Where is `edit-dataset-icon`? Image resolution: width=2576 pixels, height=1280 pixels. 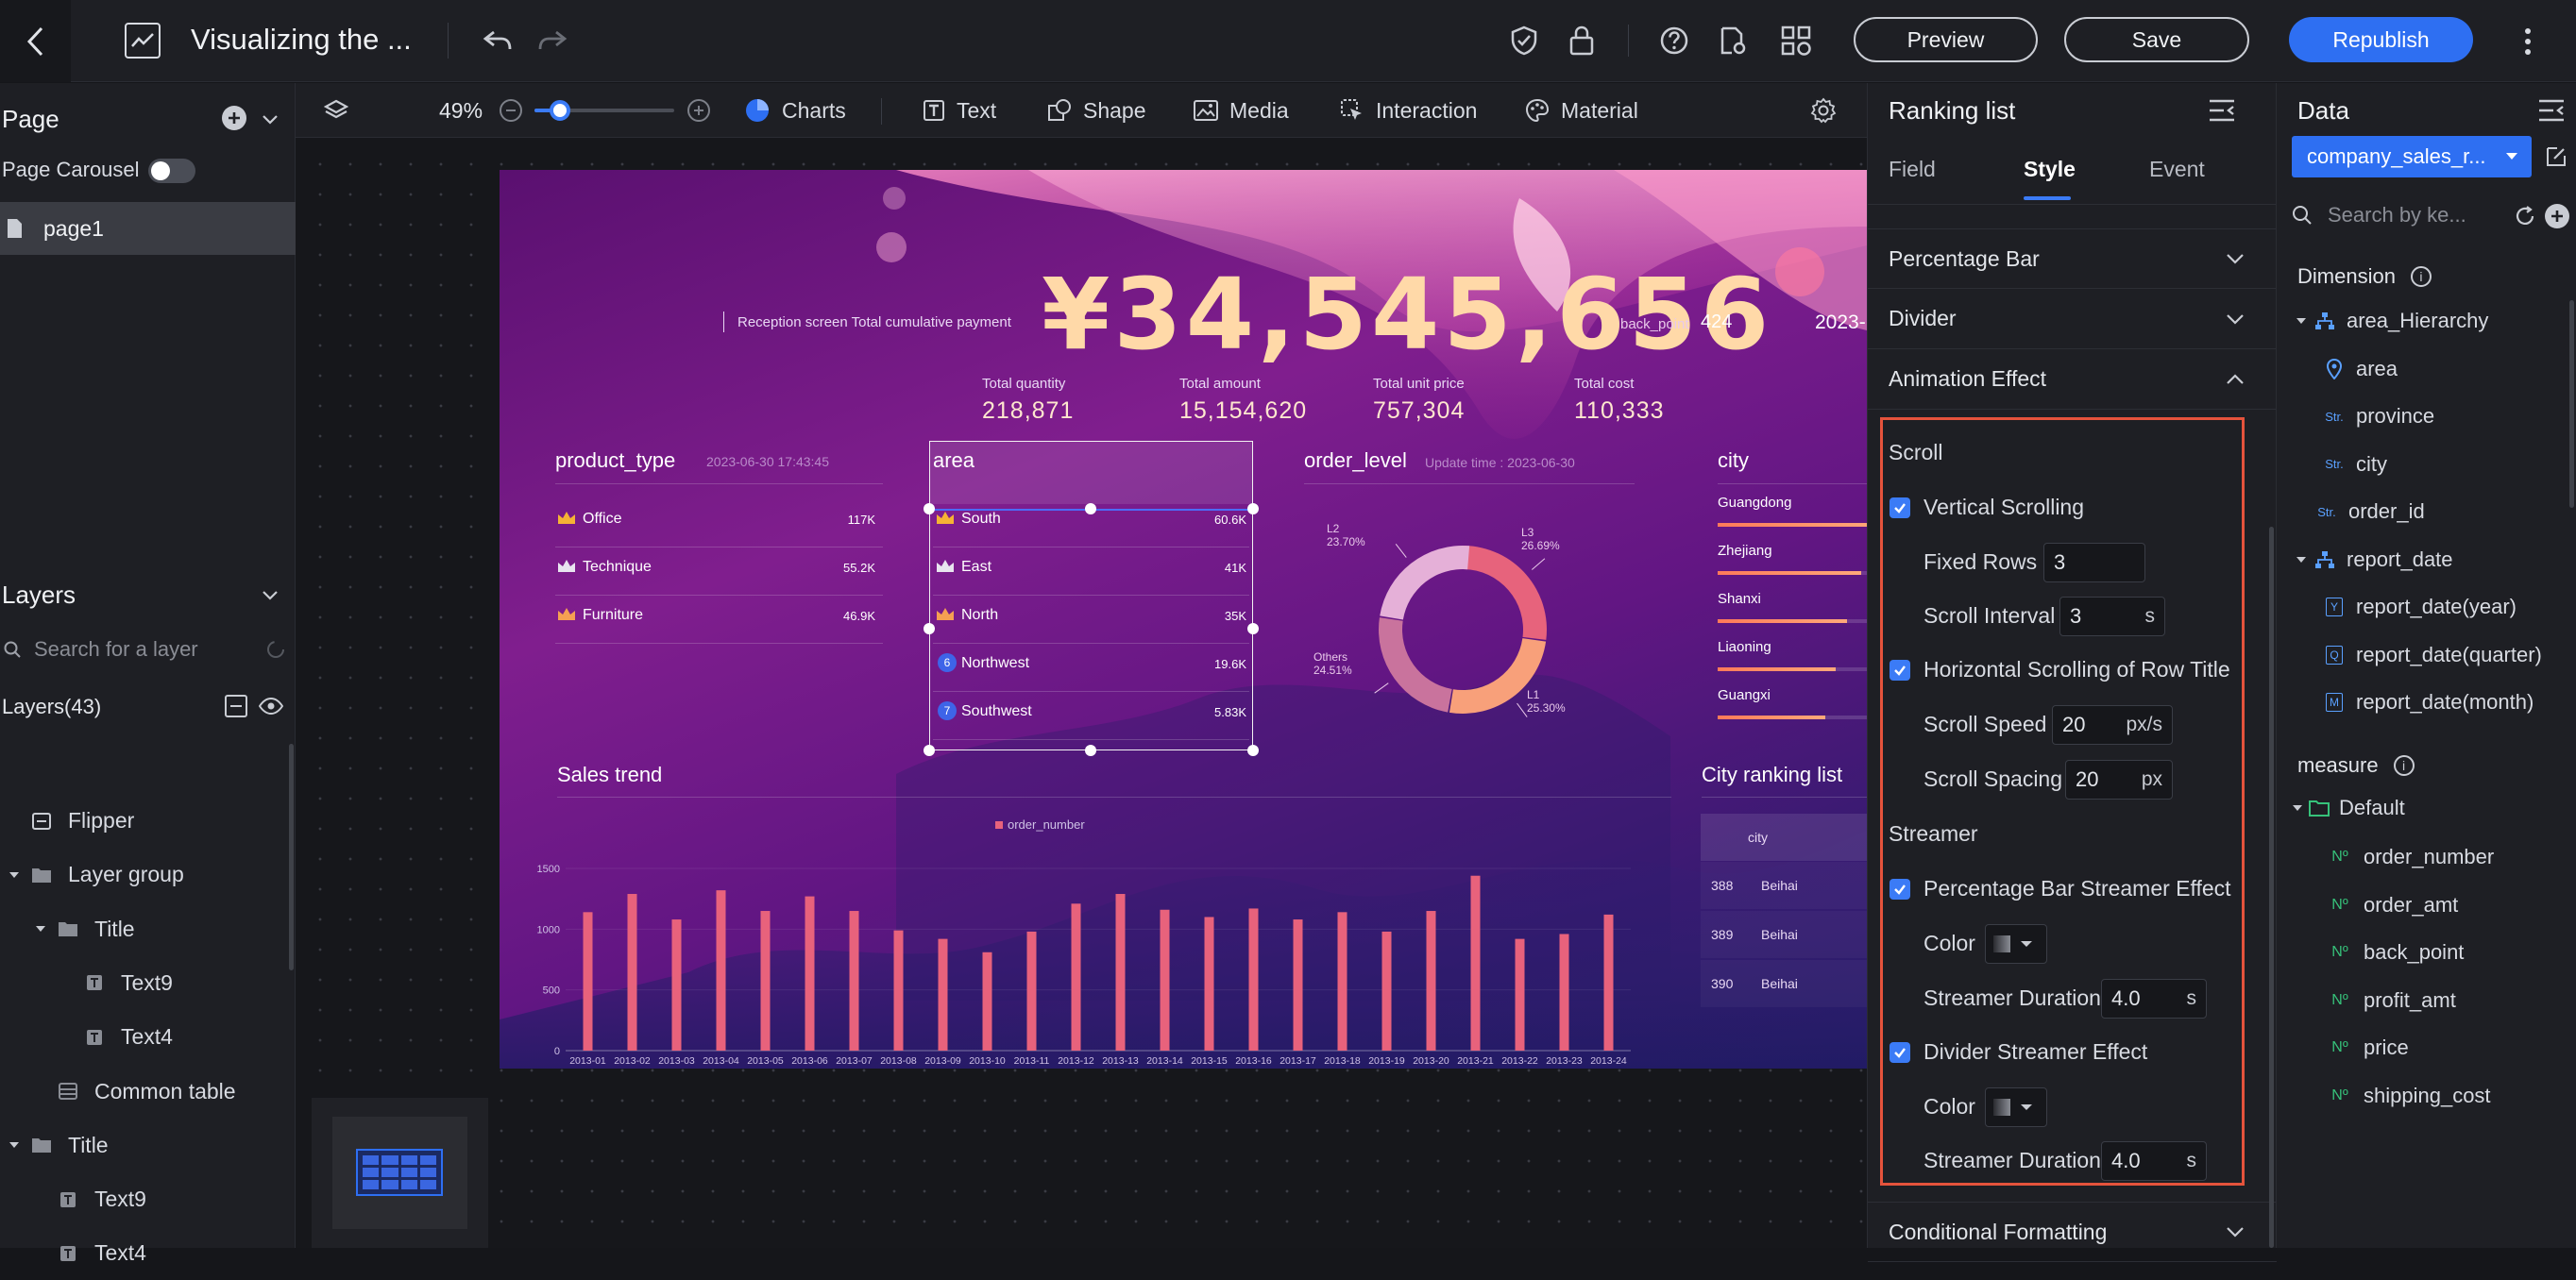
edit-dataset-icon is located at coordinates (2556, 156).